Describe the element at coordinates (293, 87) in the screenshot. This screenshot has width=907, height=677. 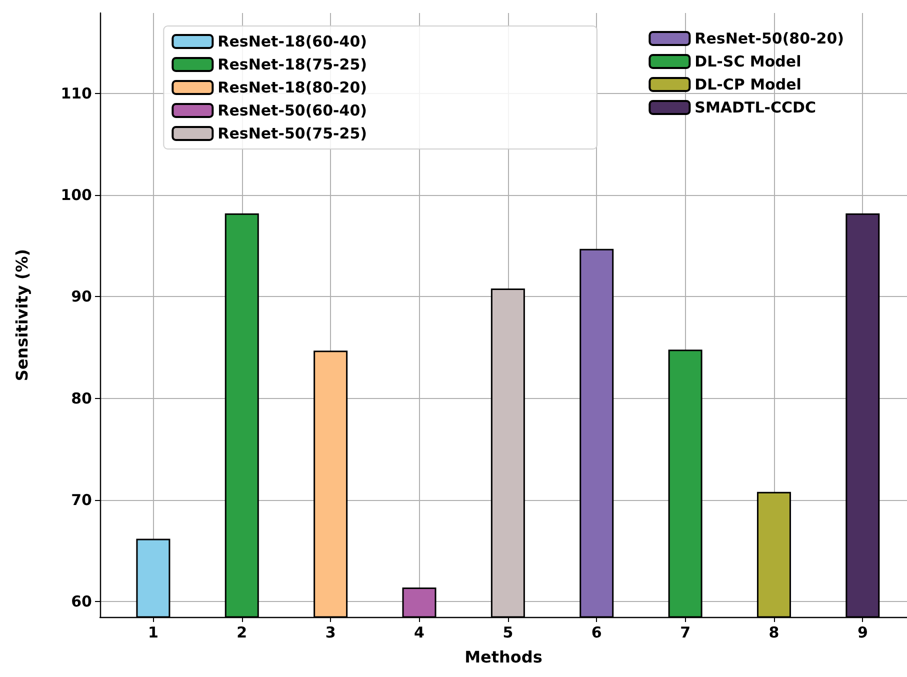
I see `legend-label: ResNet-18(80-20)` at that location.